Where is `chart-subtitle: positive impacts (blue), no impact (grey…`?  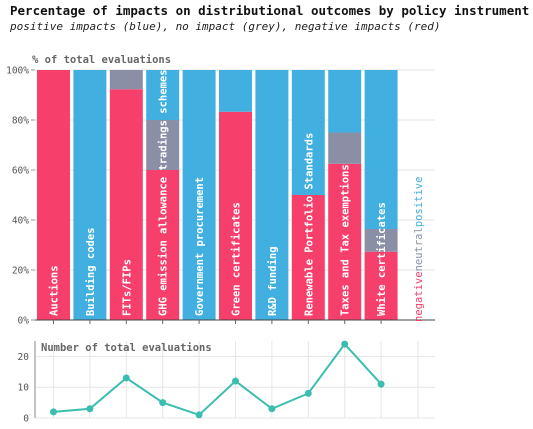
chart-subtitle: positive impacts (blue), no impact (grey… is located at coordinates (225, 26).